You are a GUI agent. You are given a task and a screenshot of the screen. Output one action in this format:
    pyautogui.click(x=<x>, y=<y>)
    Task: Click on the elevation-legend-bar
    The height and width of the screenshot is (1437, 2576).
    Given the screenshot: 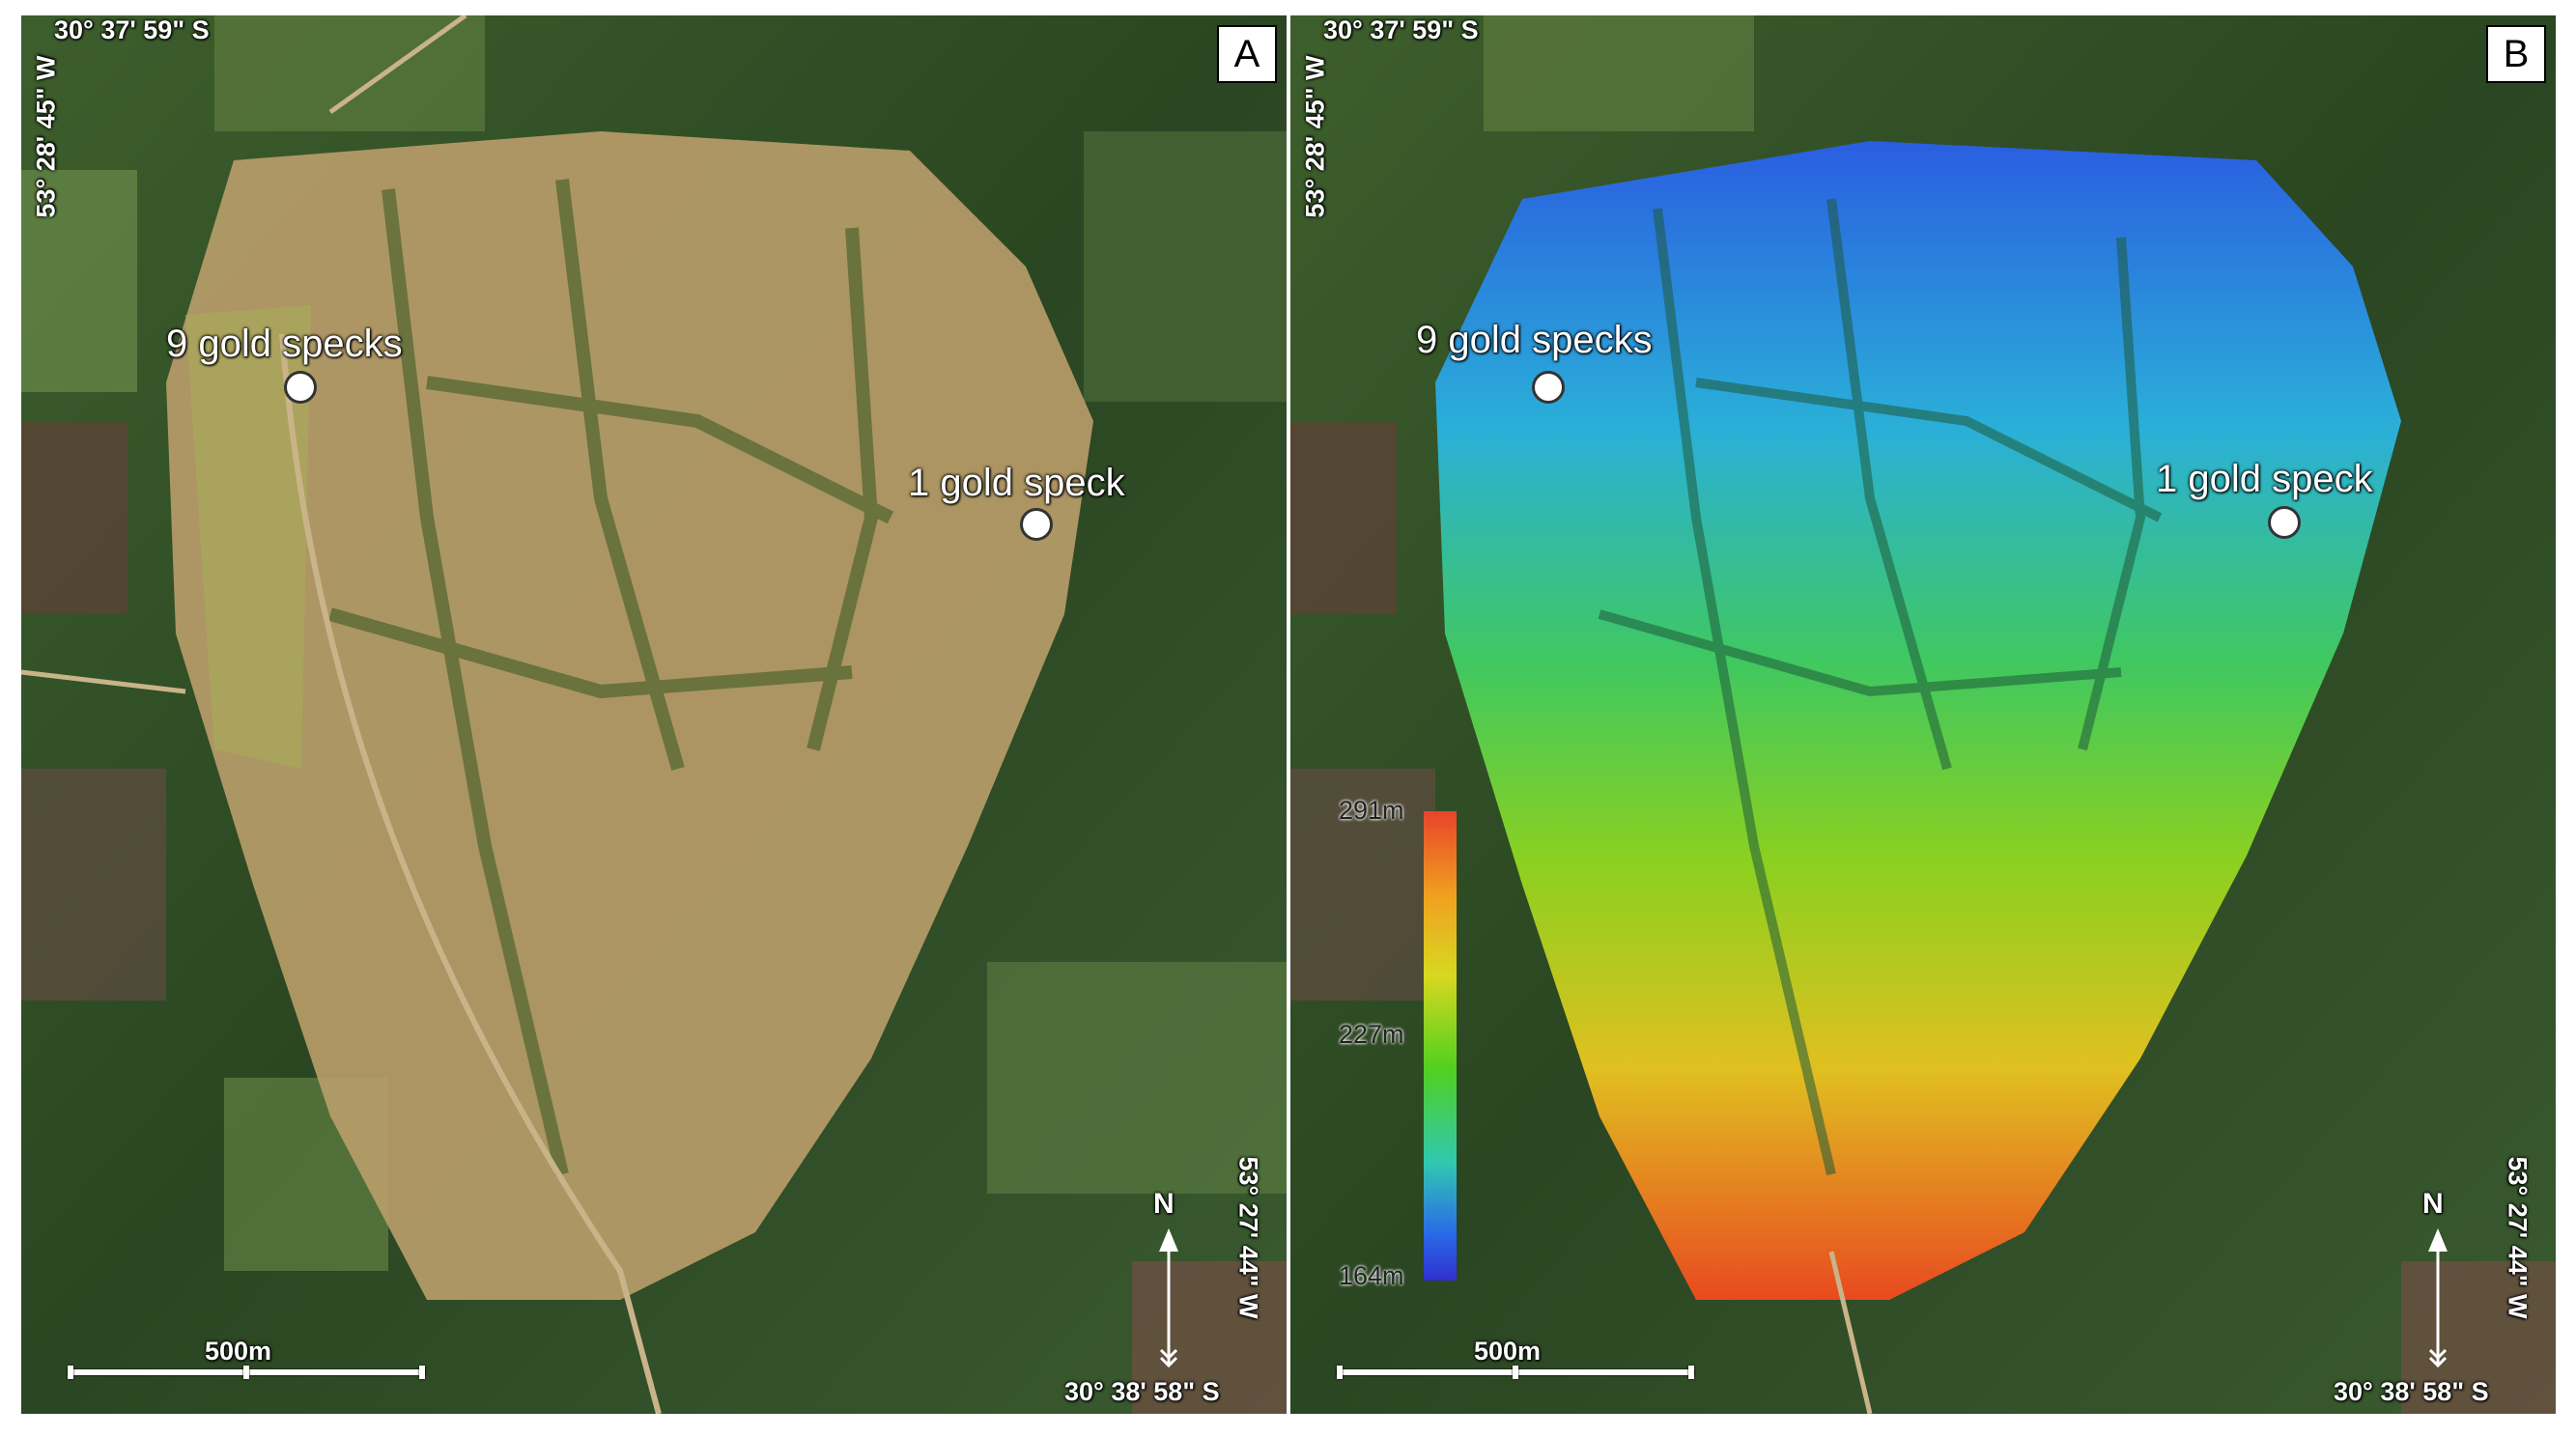 What is the action you would take?
    pyautogui.click(x=1440, y=1046)
    